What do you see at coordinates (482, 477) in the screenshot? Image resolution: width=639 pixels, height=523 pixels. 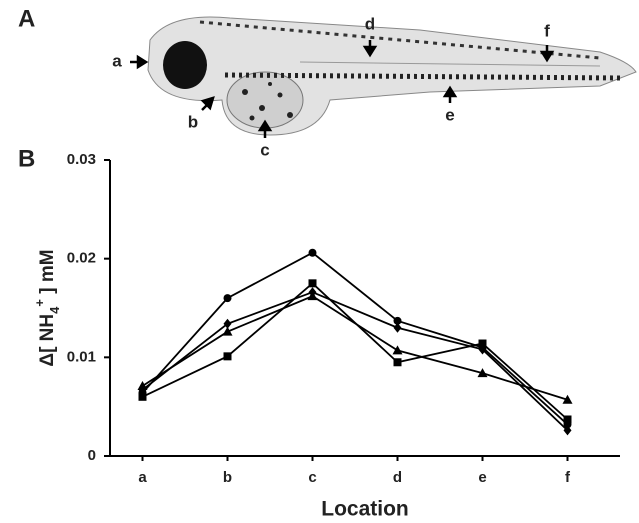 I see `x-tick-label: e` at bounding box center [482, 477].